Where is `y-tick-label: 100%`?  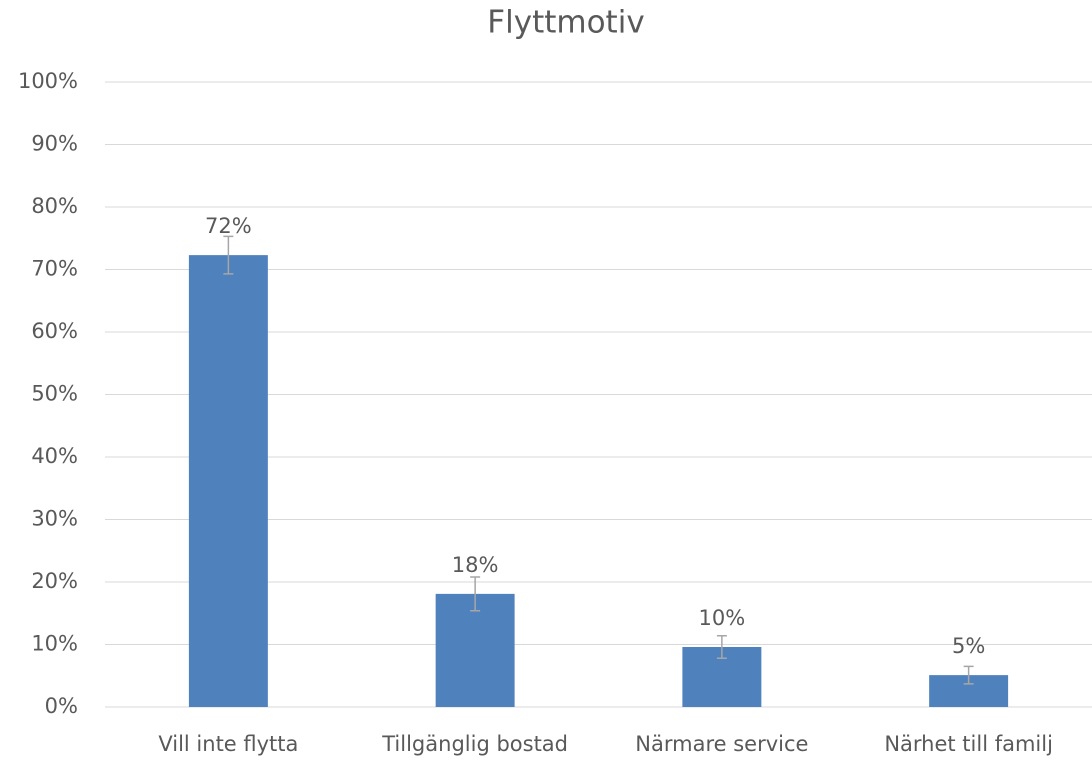 y-tick-label: 100% is located at coordinates (48, 81).